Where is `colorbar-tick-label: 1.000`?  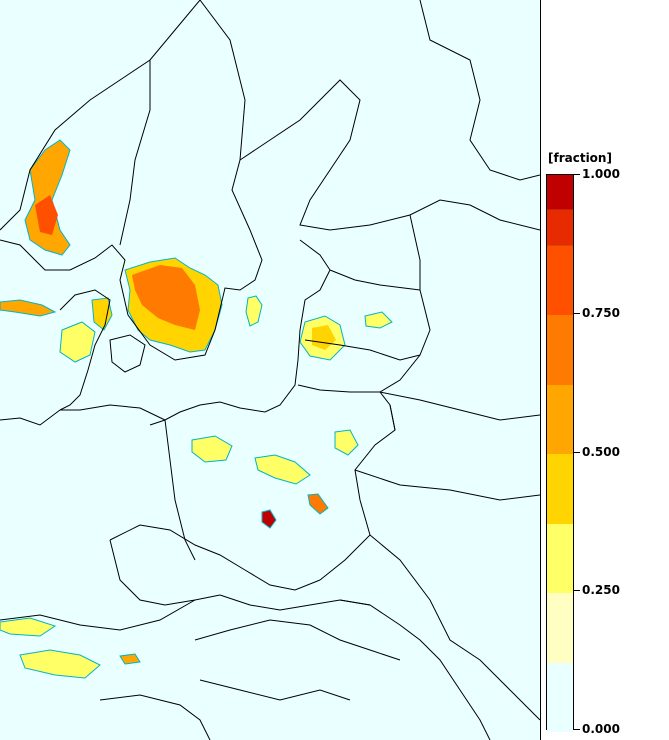 colorbar-tick-label: 1.000 is located at coordinates (601, 174).